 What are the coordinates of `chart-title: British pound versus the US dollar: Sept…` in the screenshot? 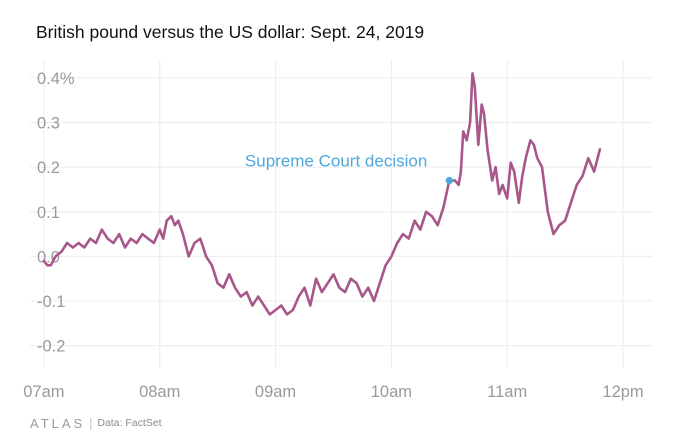 It's located at (230, 32).